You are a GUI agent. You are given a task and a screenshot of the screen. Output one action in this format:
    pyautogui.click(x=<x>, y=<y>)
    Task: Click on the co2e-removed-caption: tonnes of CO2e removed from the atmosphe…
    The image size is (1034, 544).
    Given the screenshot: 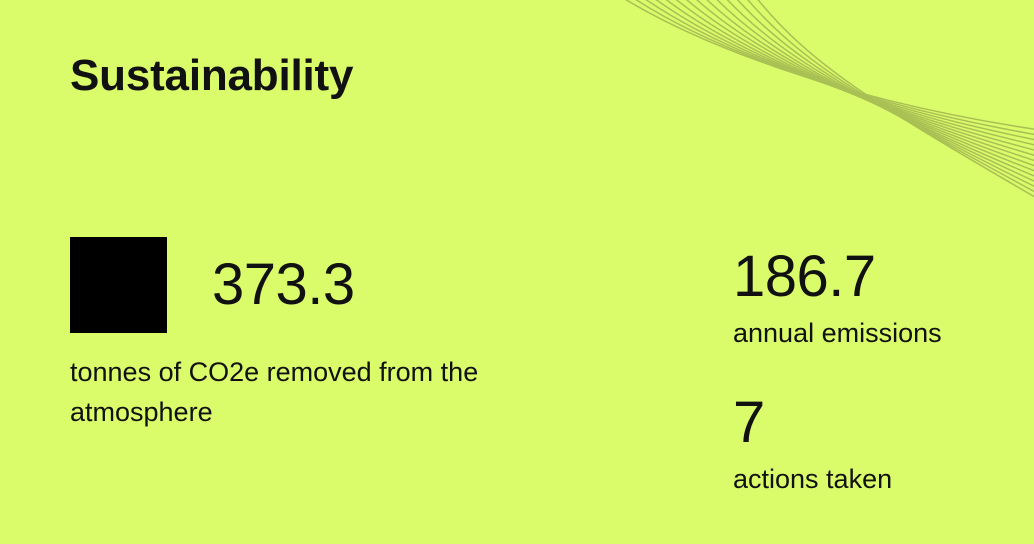 What is the action you would take?
    pyautogui.click(x=274, y=392)
    